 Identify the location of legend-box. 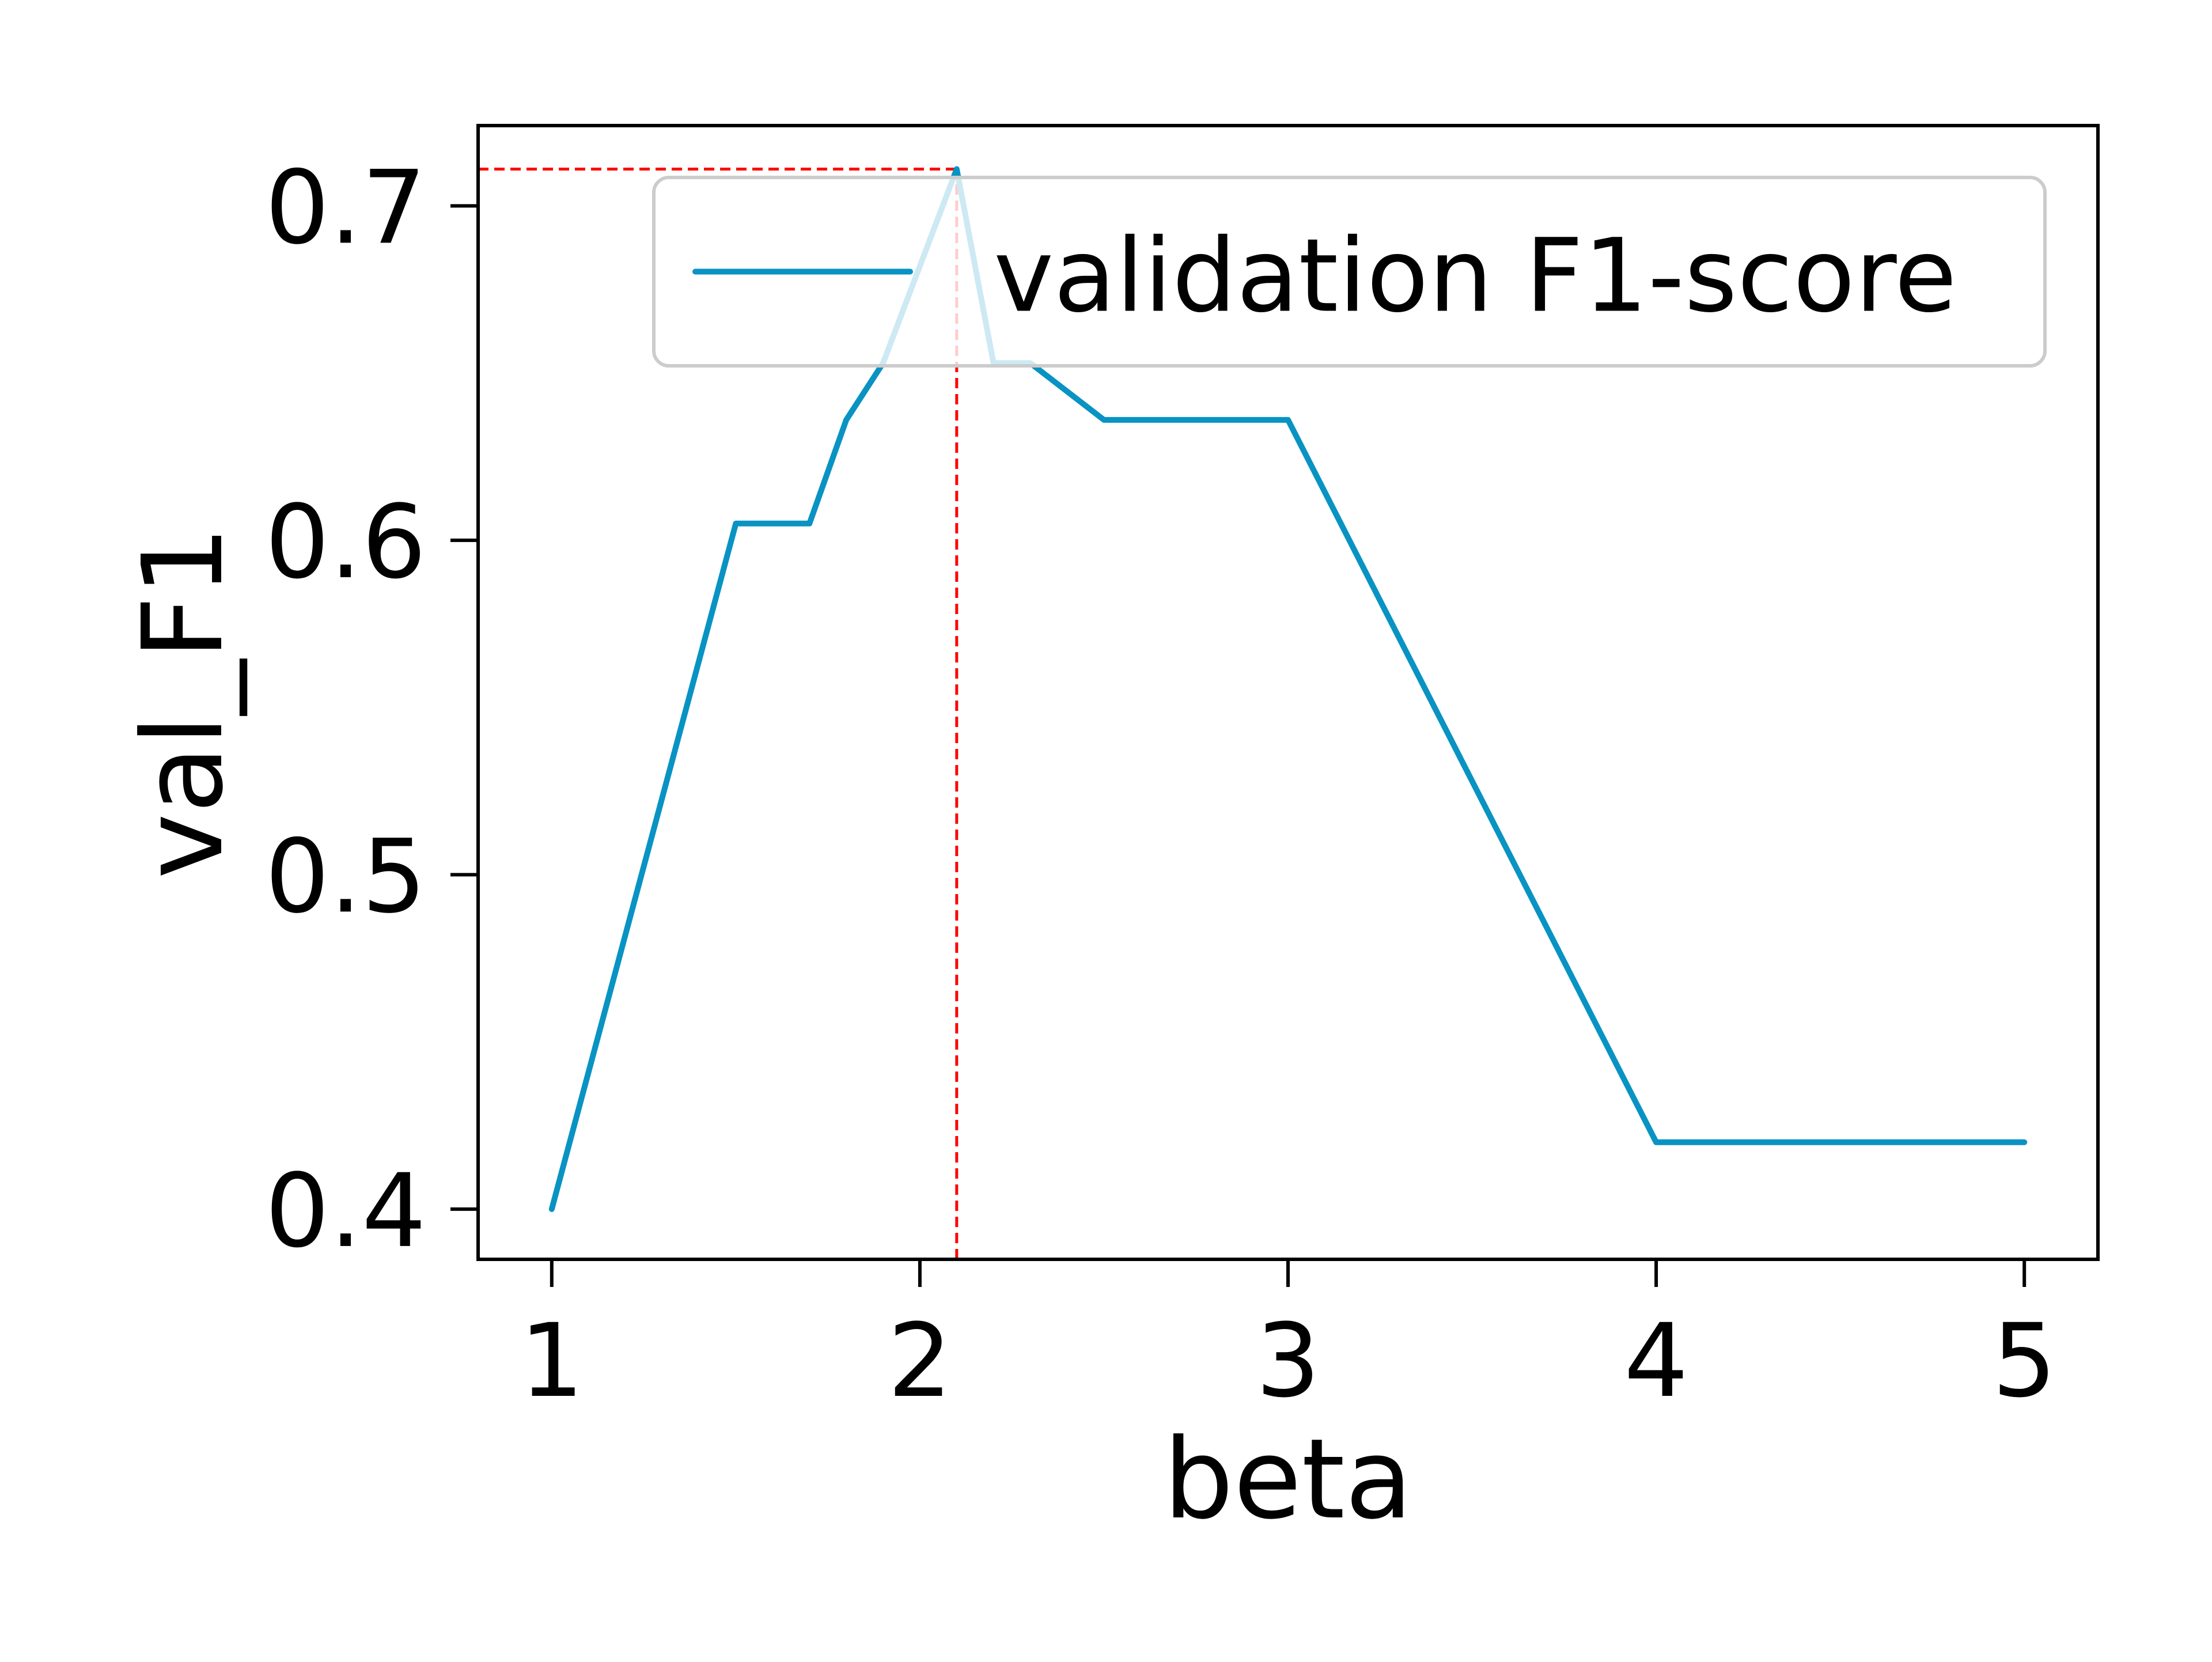
(1349, 272).